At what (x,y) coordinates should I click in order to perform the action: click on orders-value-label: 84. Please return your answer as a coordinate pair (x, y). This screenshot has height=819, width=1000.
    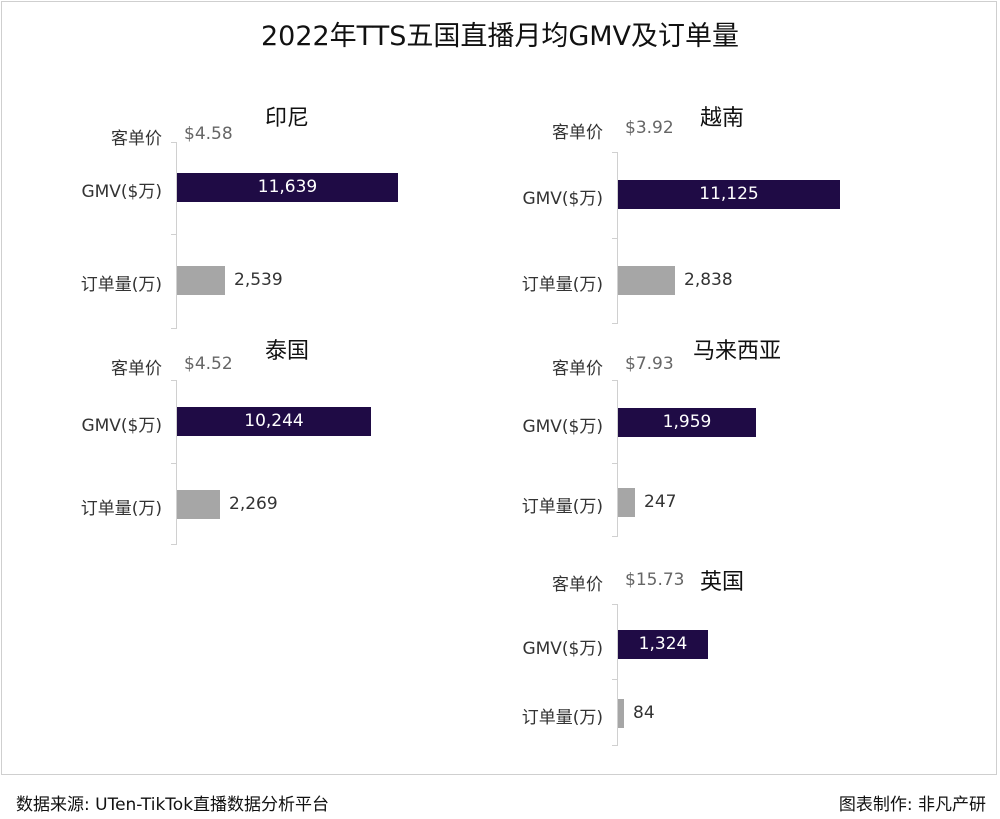
    Looking at the image, I should click on (644, 713).